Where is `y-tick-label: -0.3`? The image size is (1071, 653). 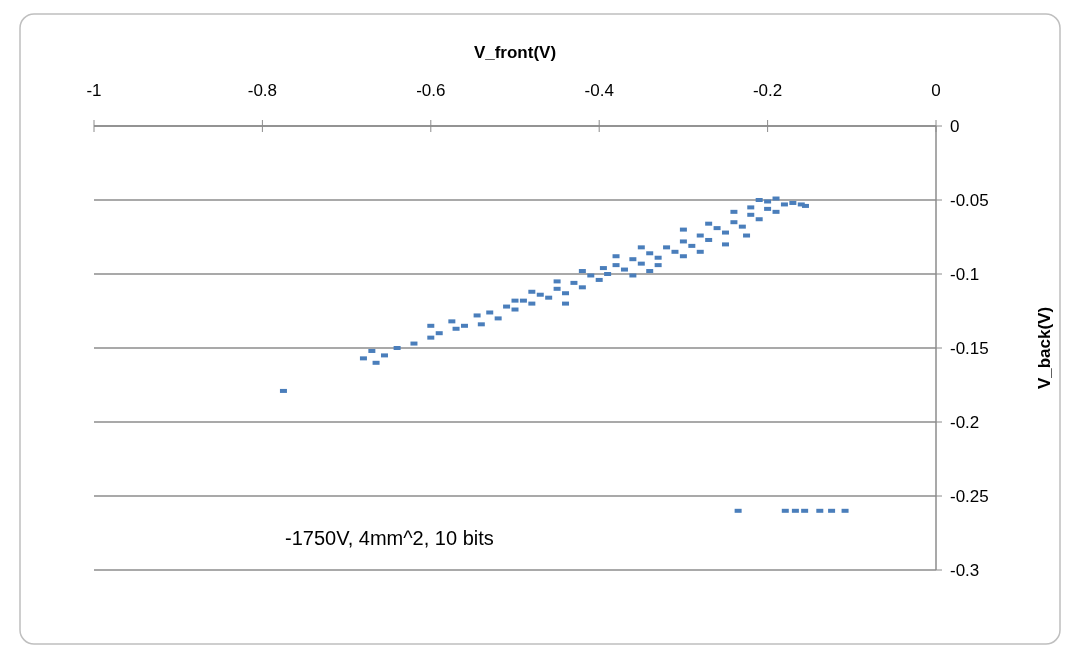 y-tick-label: -0.3 is located at coordinates (965, 570).